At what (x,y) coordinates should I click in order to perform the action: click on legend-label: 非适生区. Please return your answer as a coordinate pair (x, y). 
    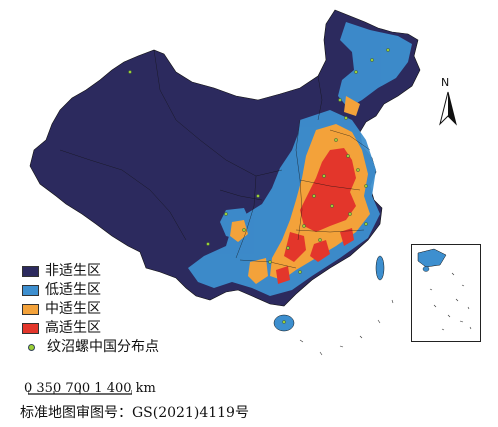
    Looking at the image, I should click on (73, 271).